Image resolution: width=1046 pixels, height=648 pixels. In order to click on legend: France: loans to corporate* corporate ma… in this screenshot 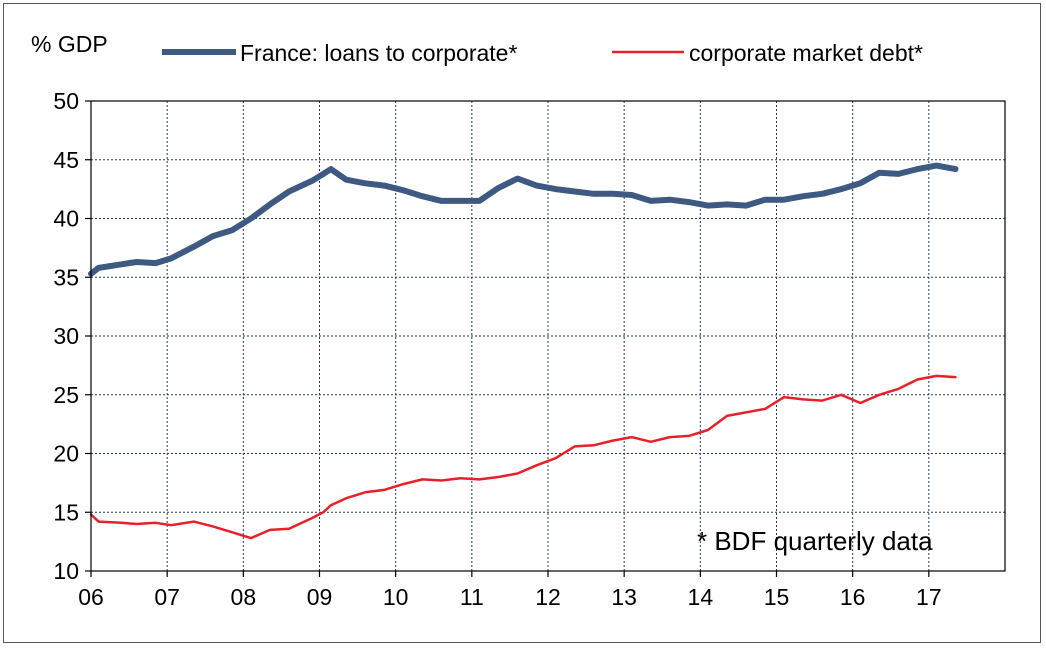, I will do `click(542, 53)`.